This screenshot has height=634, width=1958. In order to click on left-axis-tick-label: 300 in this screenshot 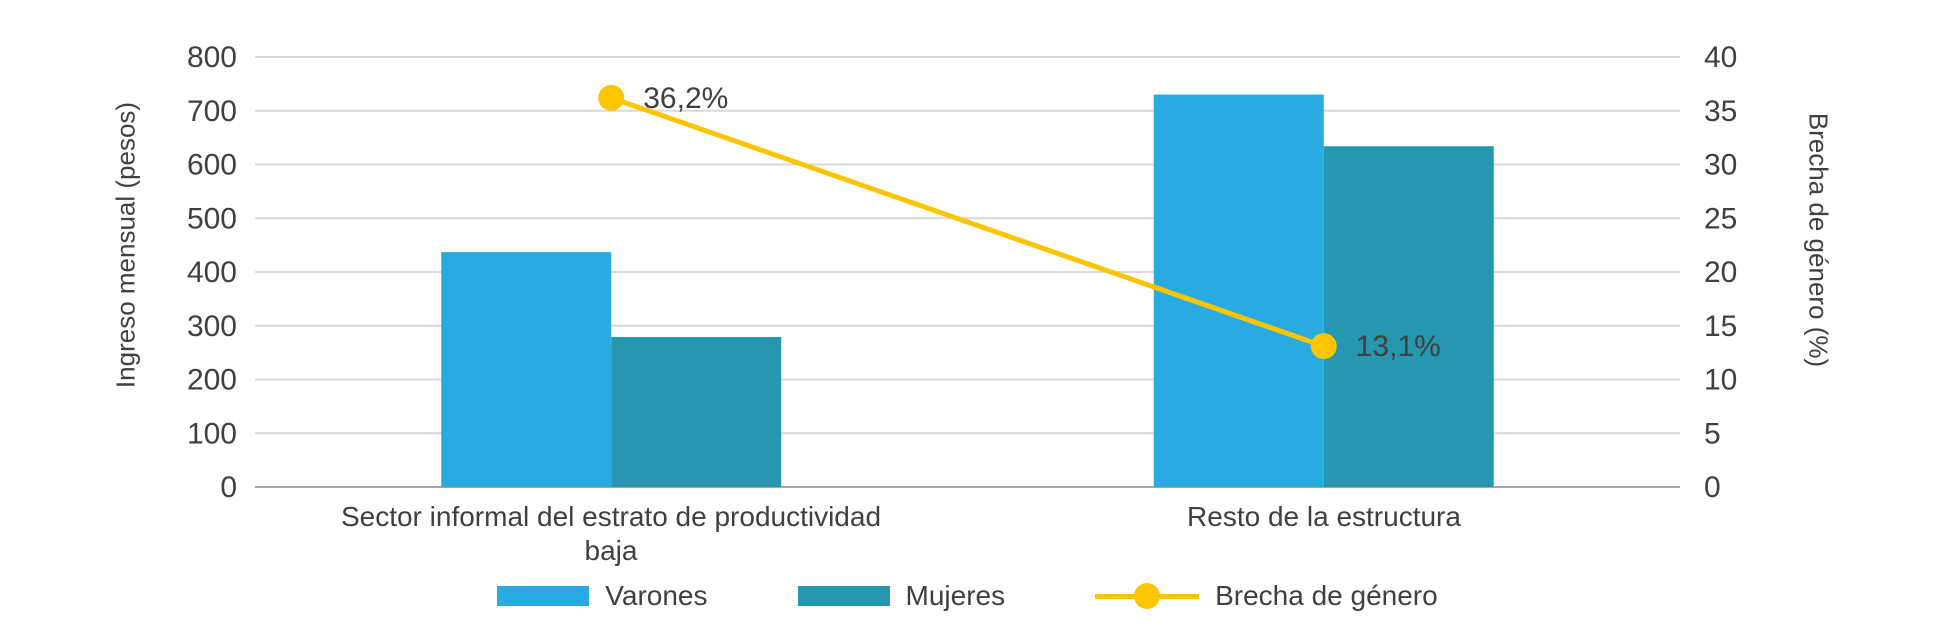, I will do `click(212, 326)`.